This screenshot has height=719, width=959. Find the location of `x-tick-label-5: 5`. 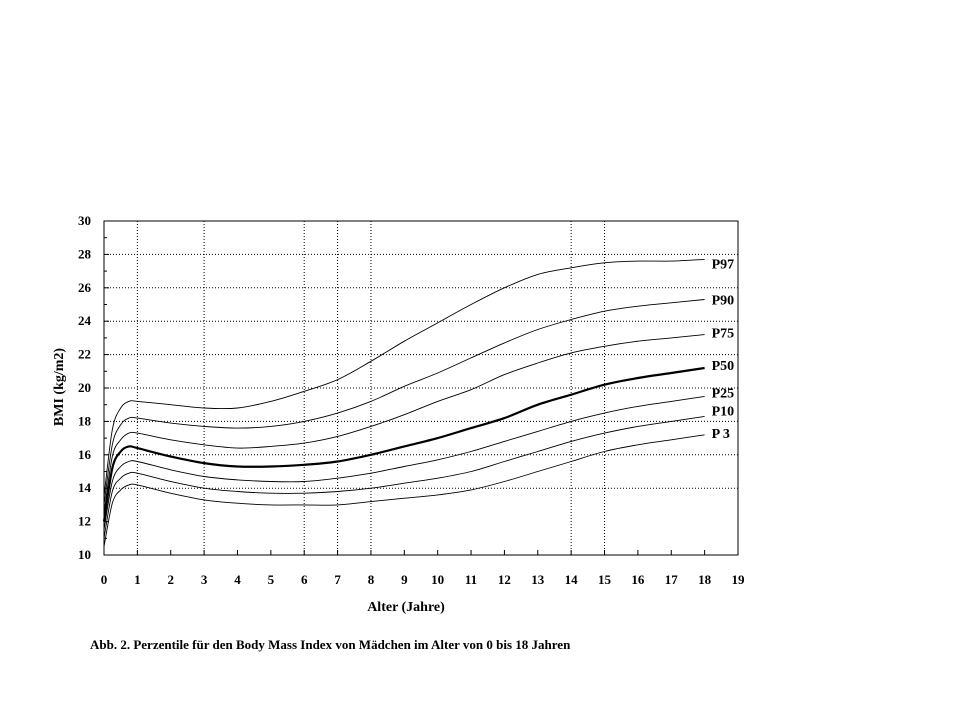

x-tick-label-5: 5 is located at coordinates (271, 579).